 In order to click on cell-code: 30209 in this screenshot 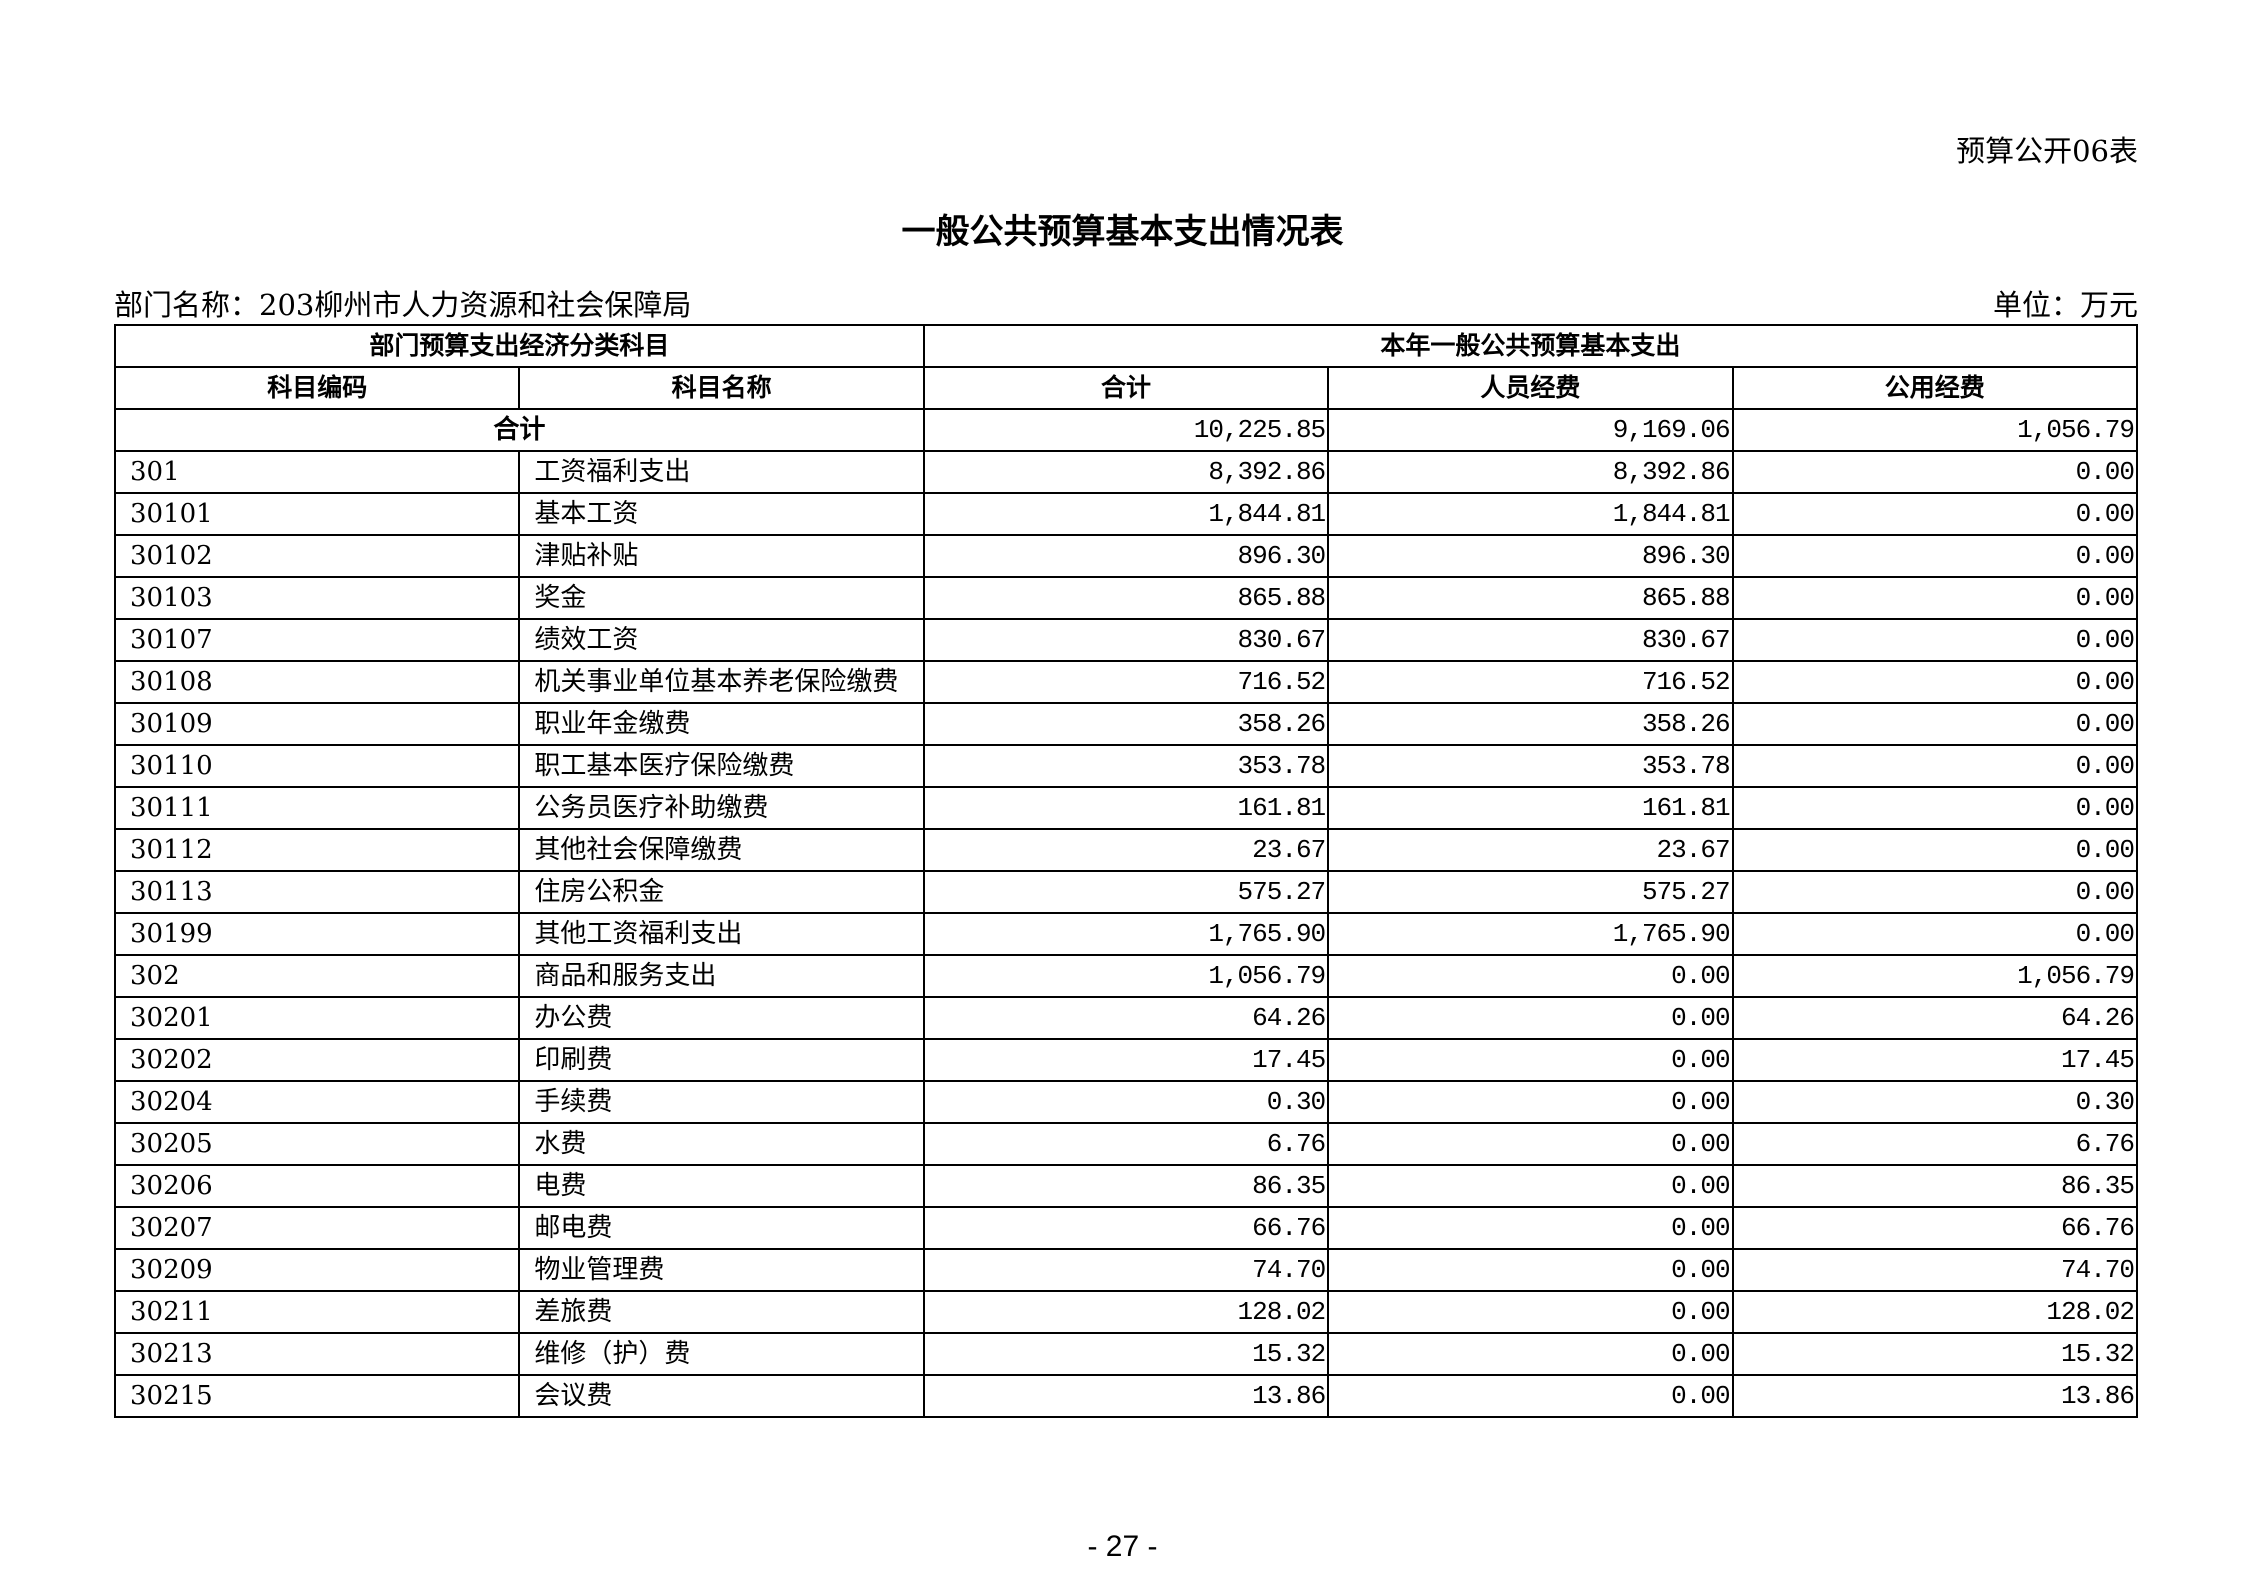, I will do `click(317, 1270)`.